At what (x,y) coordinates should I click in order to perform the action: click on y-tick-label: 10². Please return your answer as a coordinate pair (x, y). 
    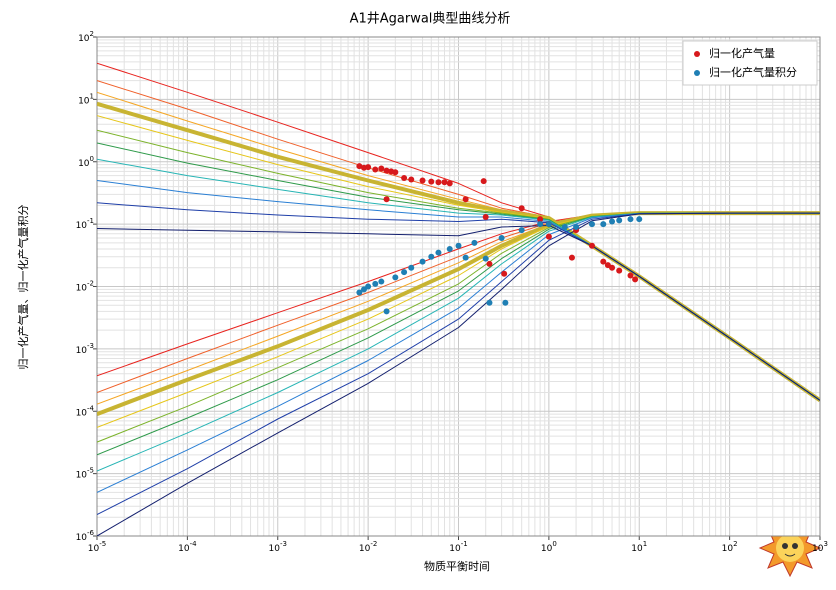
    Looking at the image, I should click on (86, 37).